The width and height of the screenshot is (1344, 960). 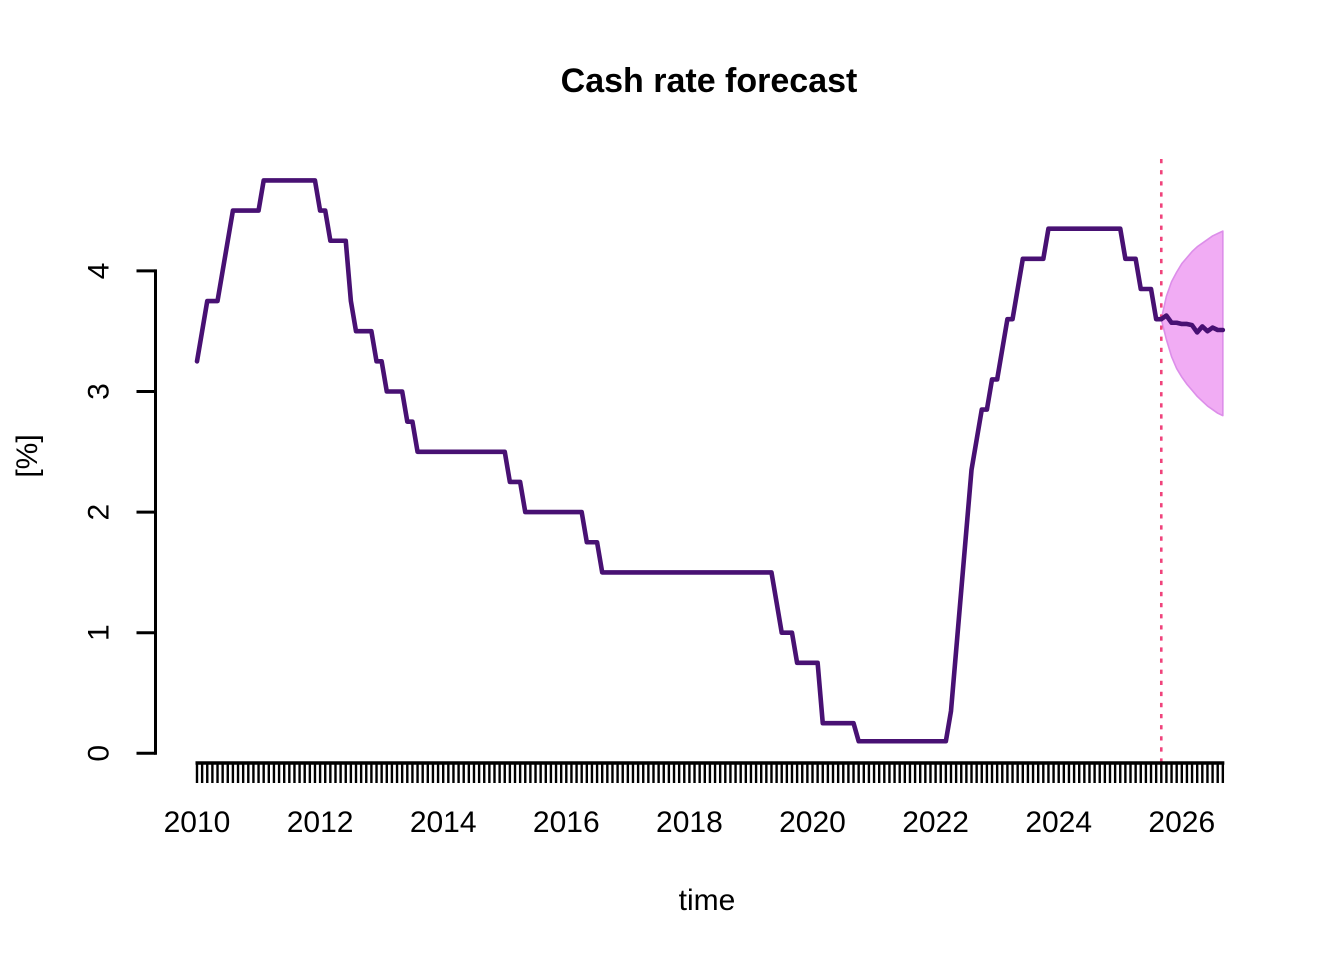 What do you see at coordinates (27, 456) in the screenshot?
I see `y-axis-title: [%]` at bounding box center [27, 456].